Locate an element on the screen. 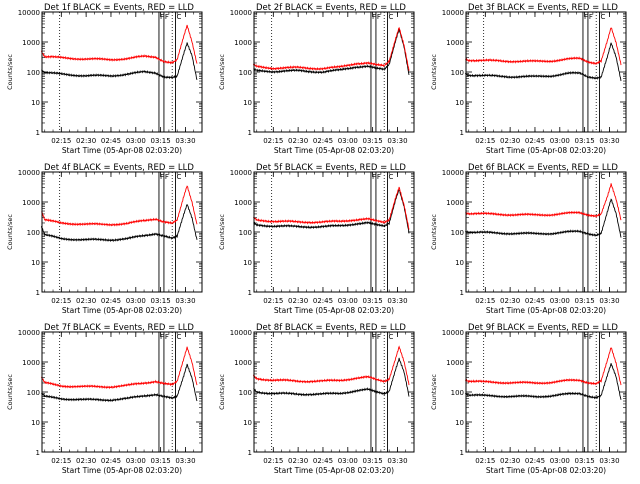 The height and width of the screenshot is (484, 640). panel-title: Det 3f BLACK = Events, RED = LLD is located at coordinates (543, 8).